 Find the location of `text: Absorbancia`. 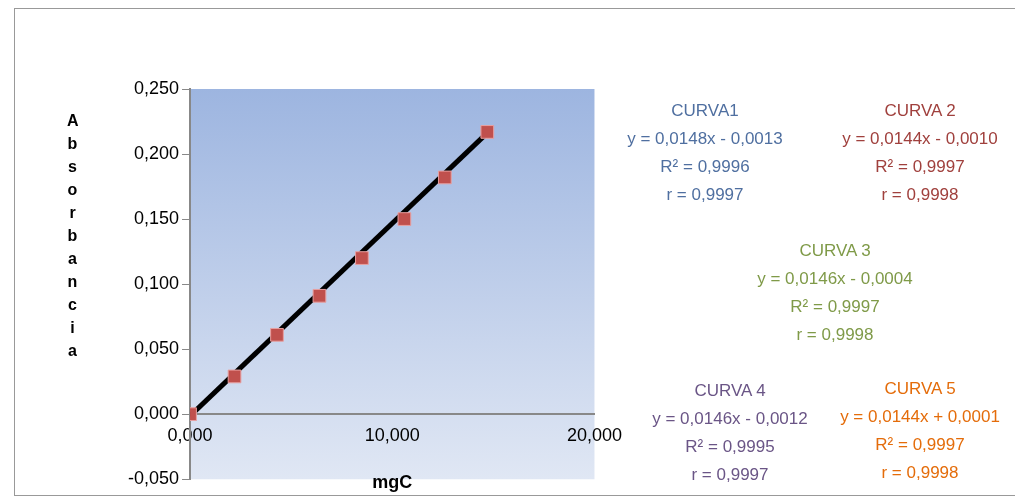

text: Absorbancia is located at coordinates (73, 235).